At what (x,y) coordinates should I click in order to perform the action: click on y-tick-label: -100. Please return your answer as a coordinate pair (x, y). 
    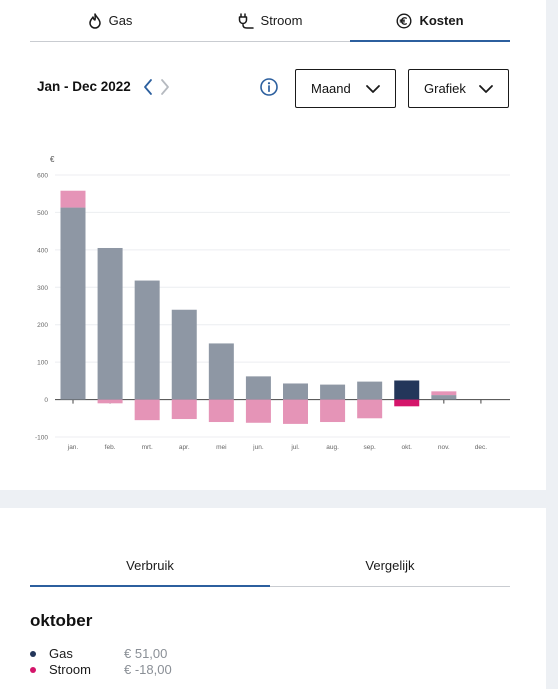
    Looking at the image, I should click on (41, 438).